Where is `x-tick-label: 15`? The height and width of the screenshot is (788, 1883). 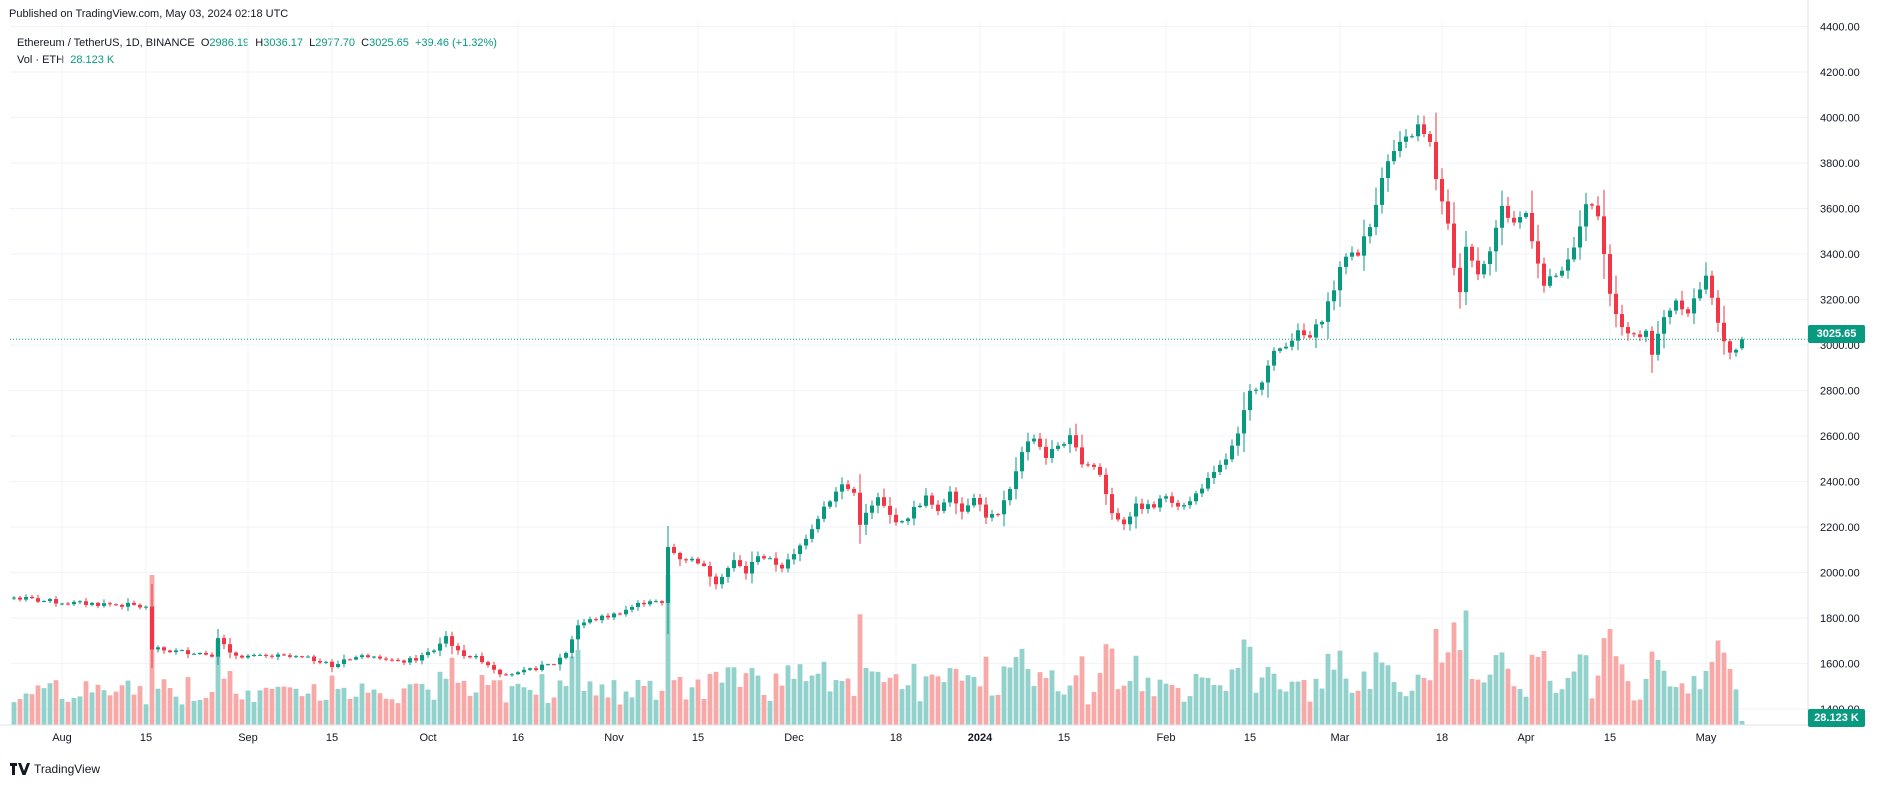
x-tick-label: 15 is located at coordinates (146, 738).